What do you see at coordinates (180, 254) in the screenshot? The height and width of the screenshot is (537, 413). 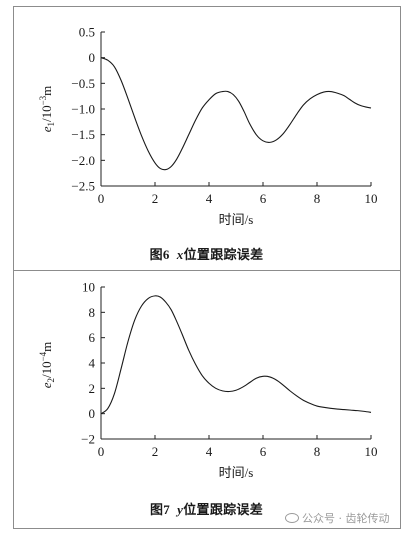 I see `caption-variable: x` at bounding box center [180, 254].